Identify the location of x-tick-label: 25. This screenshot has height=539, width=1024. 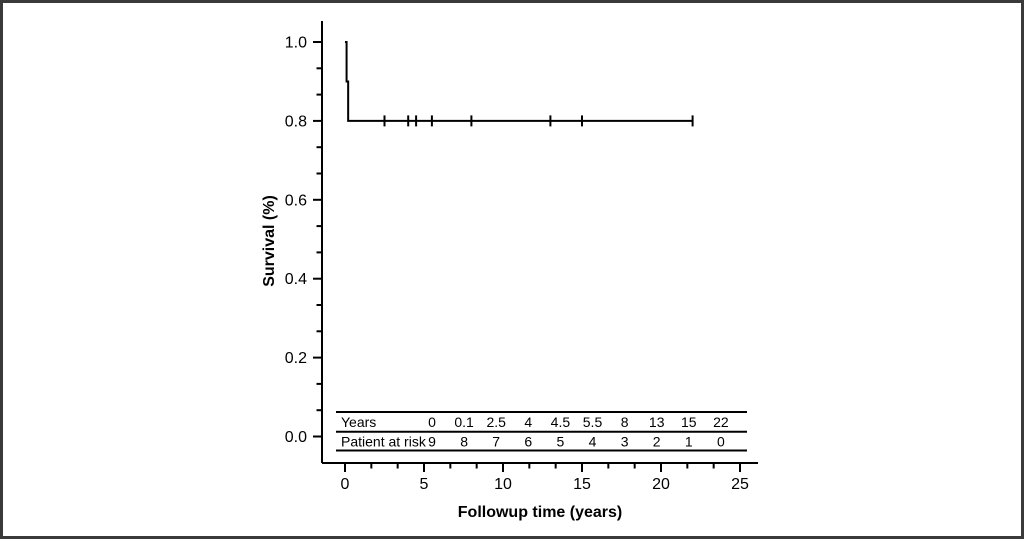
(740, 484).